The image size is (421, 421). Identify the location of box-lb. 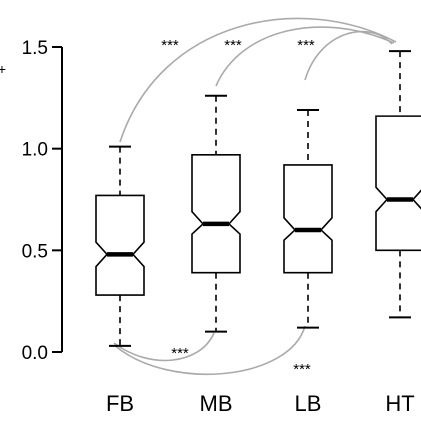
(308, 219).